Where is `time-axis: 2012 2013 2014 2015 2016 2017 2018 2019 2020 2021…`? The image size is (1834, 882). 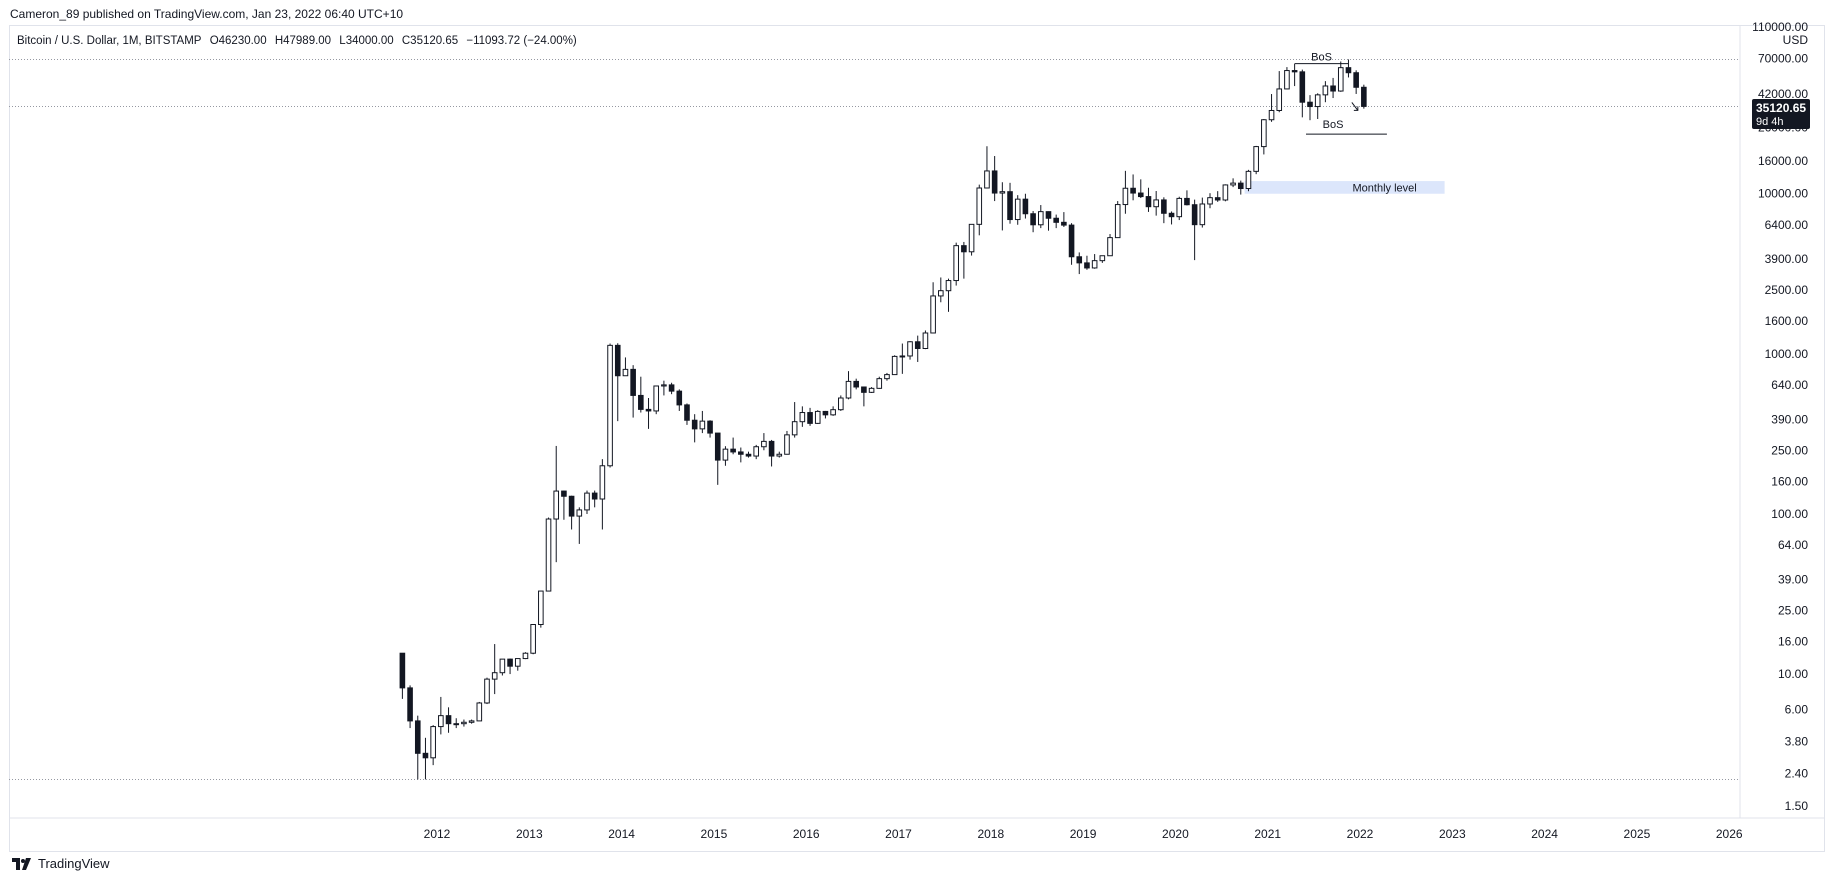
time-axis: 2012 2013 2014 2015 2016 2017 2018 2019 2020 2021… is located at coordinates (1083, 834).